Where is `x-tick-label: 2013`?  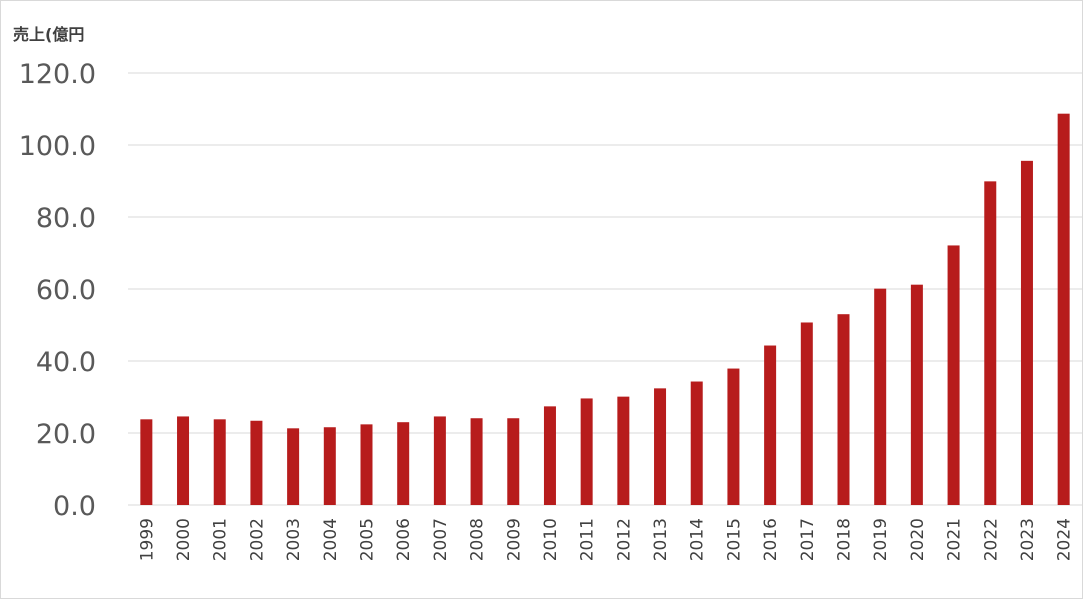
x-tick-label: 2013 is located at coordinates (661, 539).